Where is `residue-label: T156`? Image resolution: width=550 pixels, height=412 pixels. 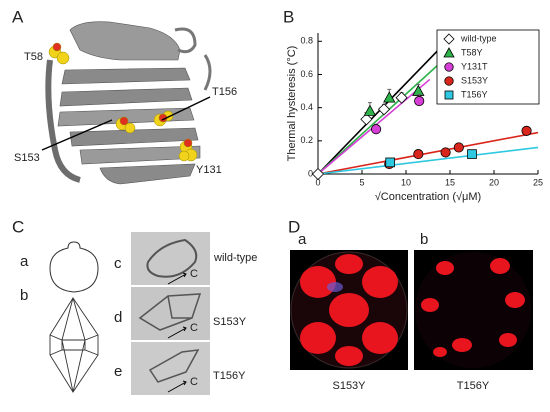 residue-label: T156 is located at coordinates (224, 92).